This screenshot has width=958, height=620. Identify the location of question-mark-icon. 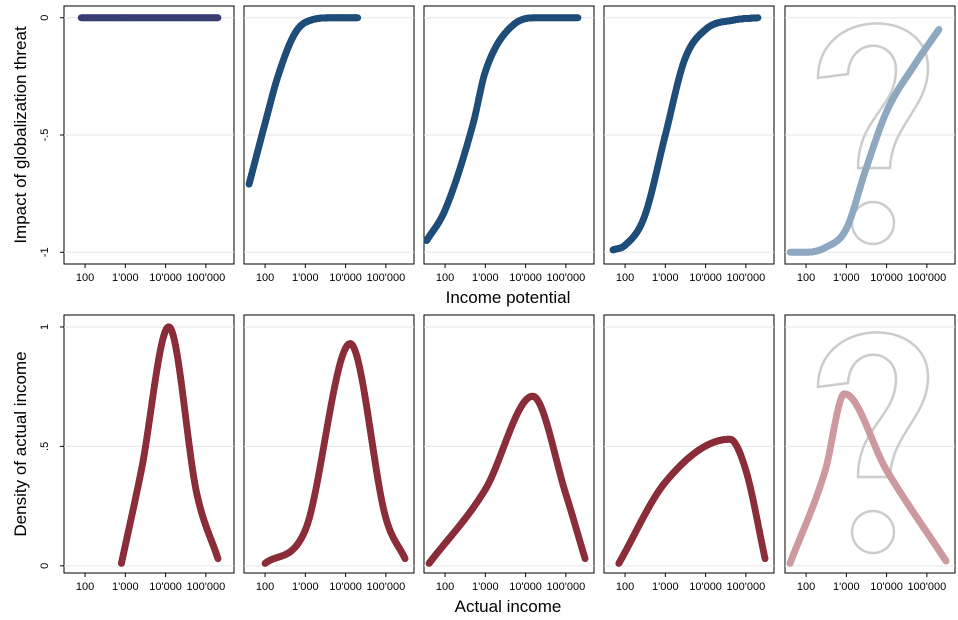
(873, 96).